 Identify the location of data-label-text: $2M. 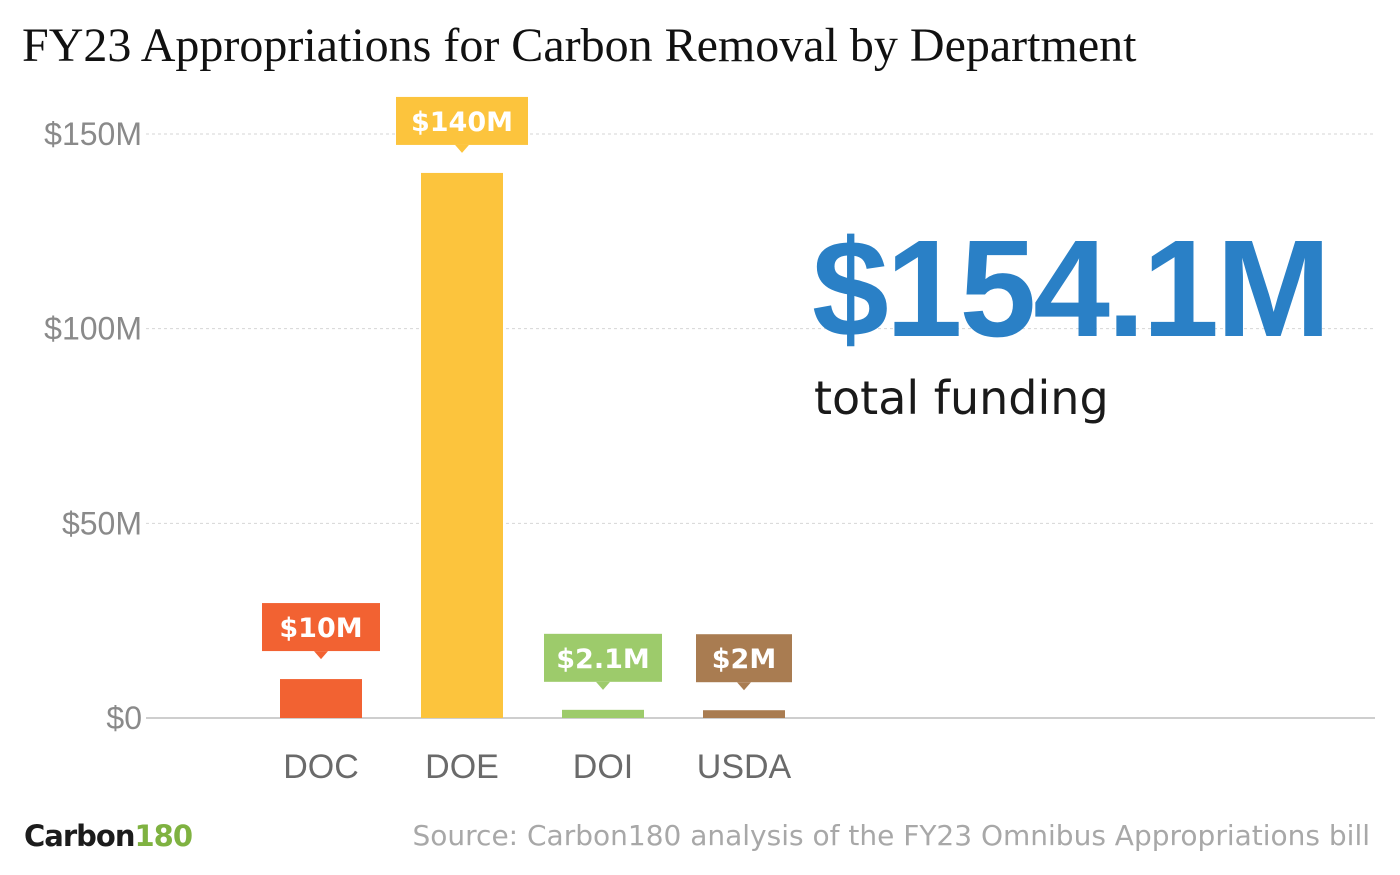
(744, 659).